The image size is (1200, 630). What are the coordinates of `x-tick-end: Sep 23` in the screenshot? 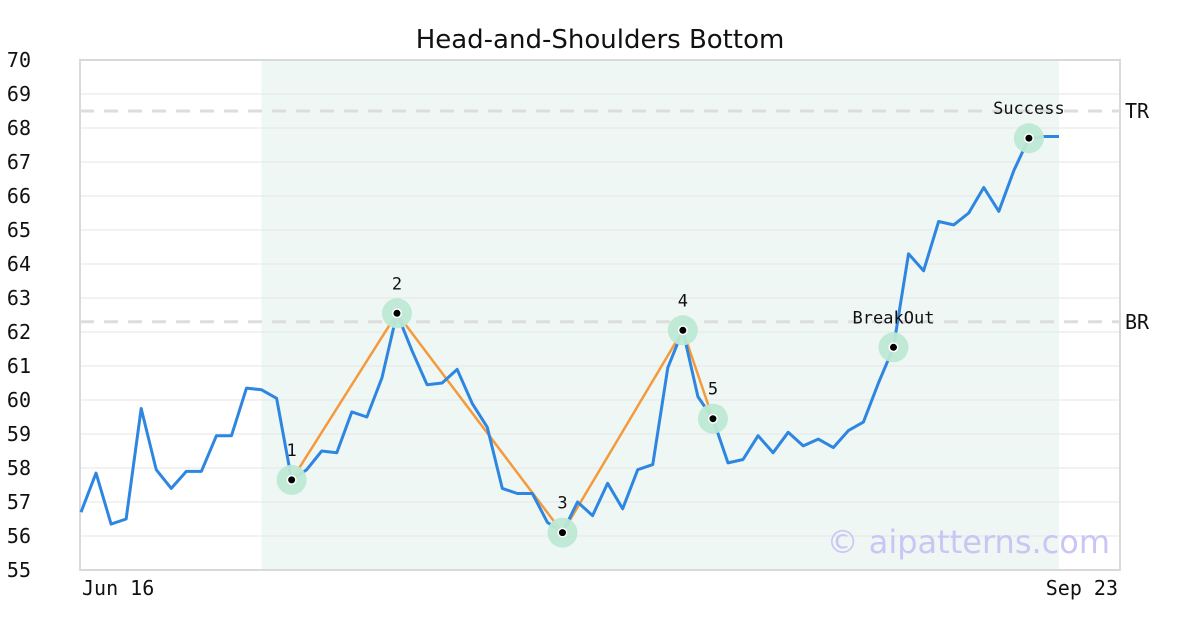 It's located at (1082, 588).